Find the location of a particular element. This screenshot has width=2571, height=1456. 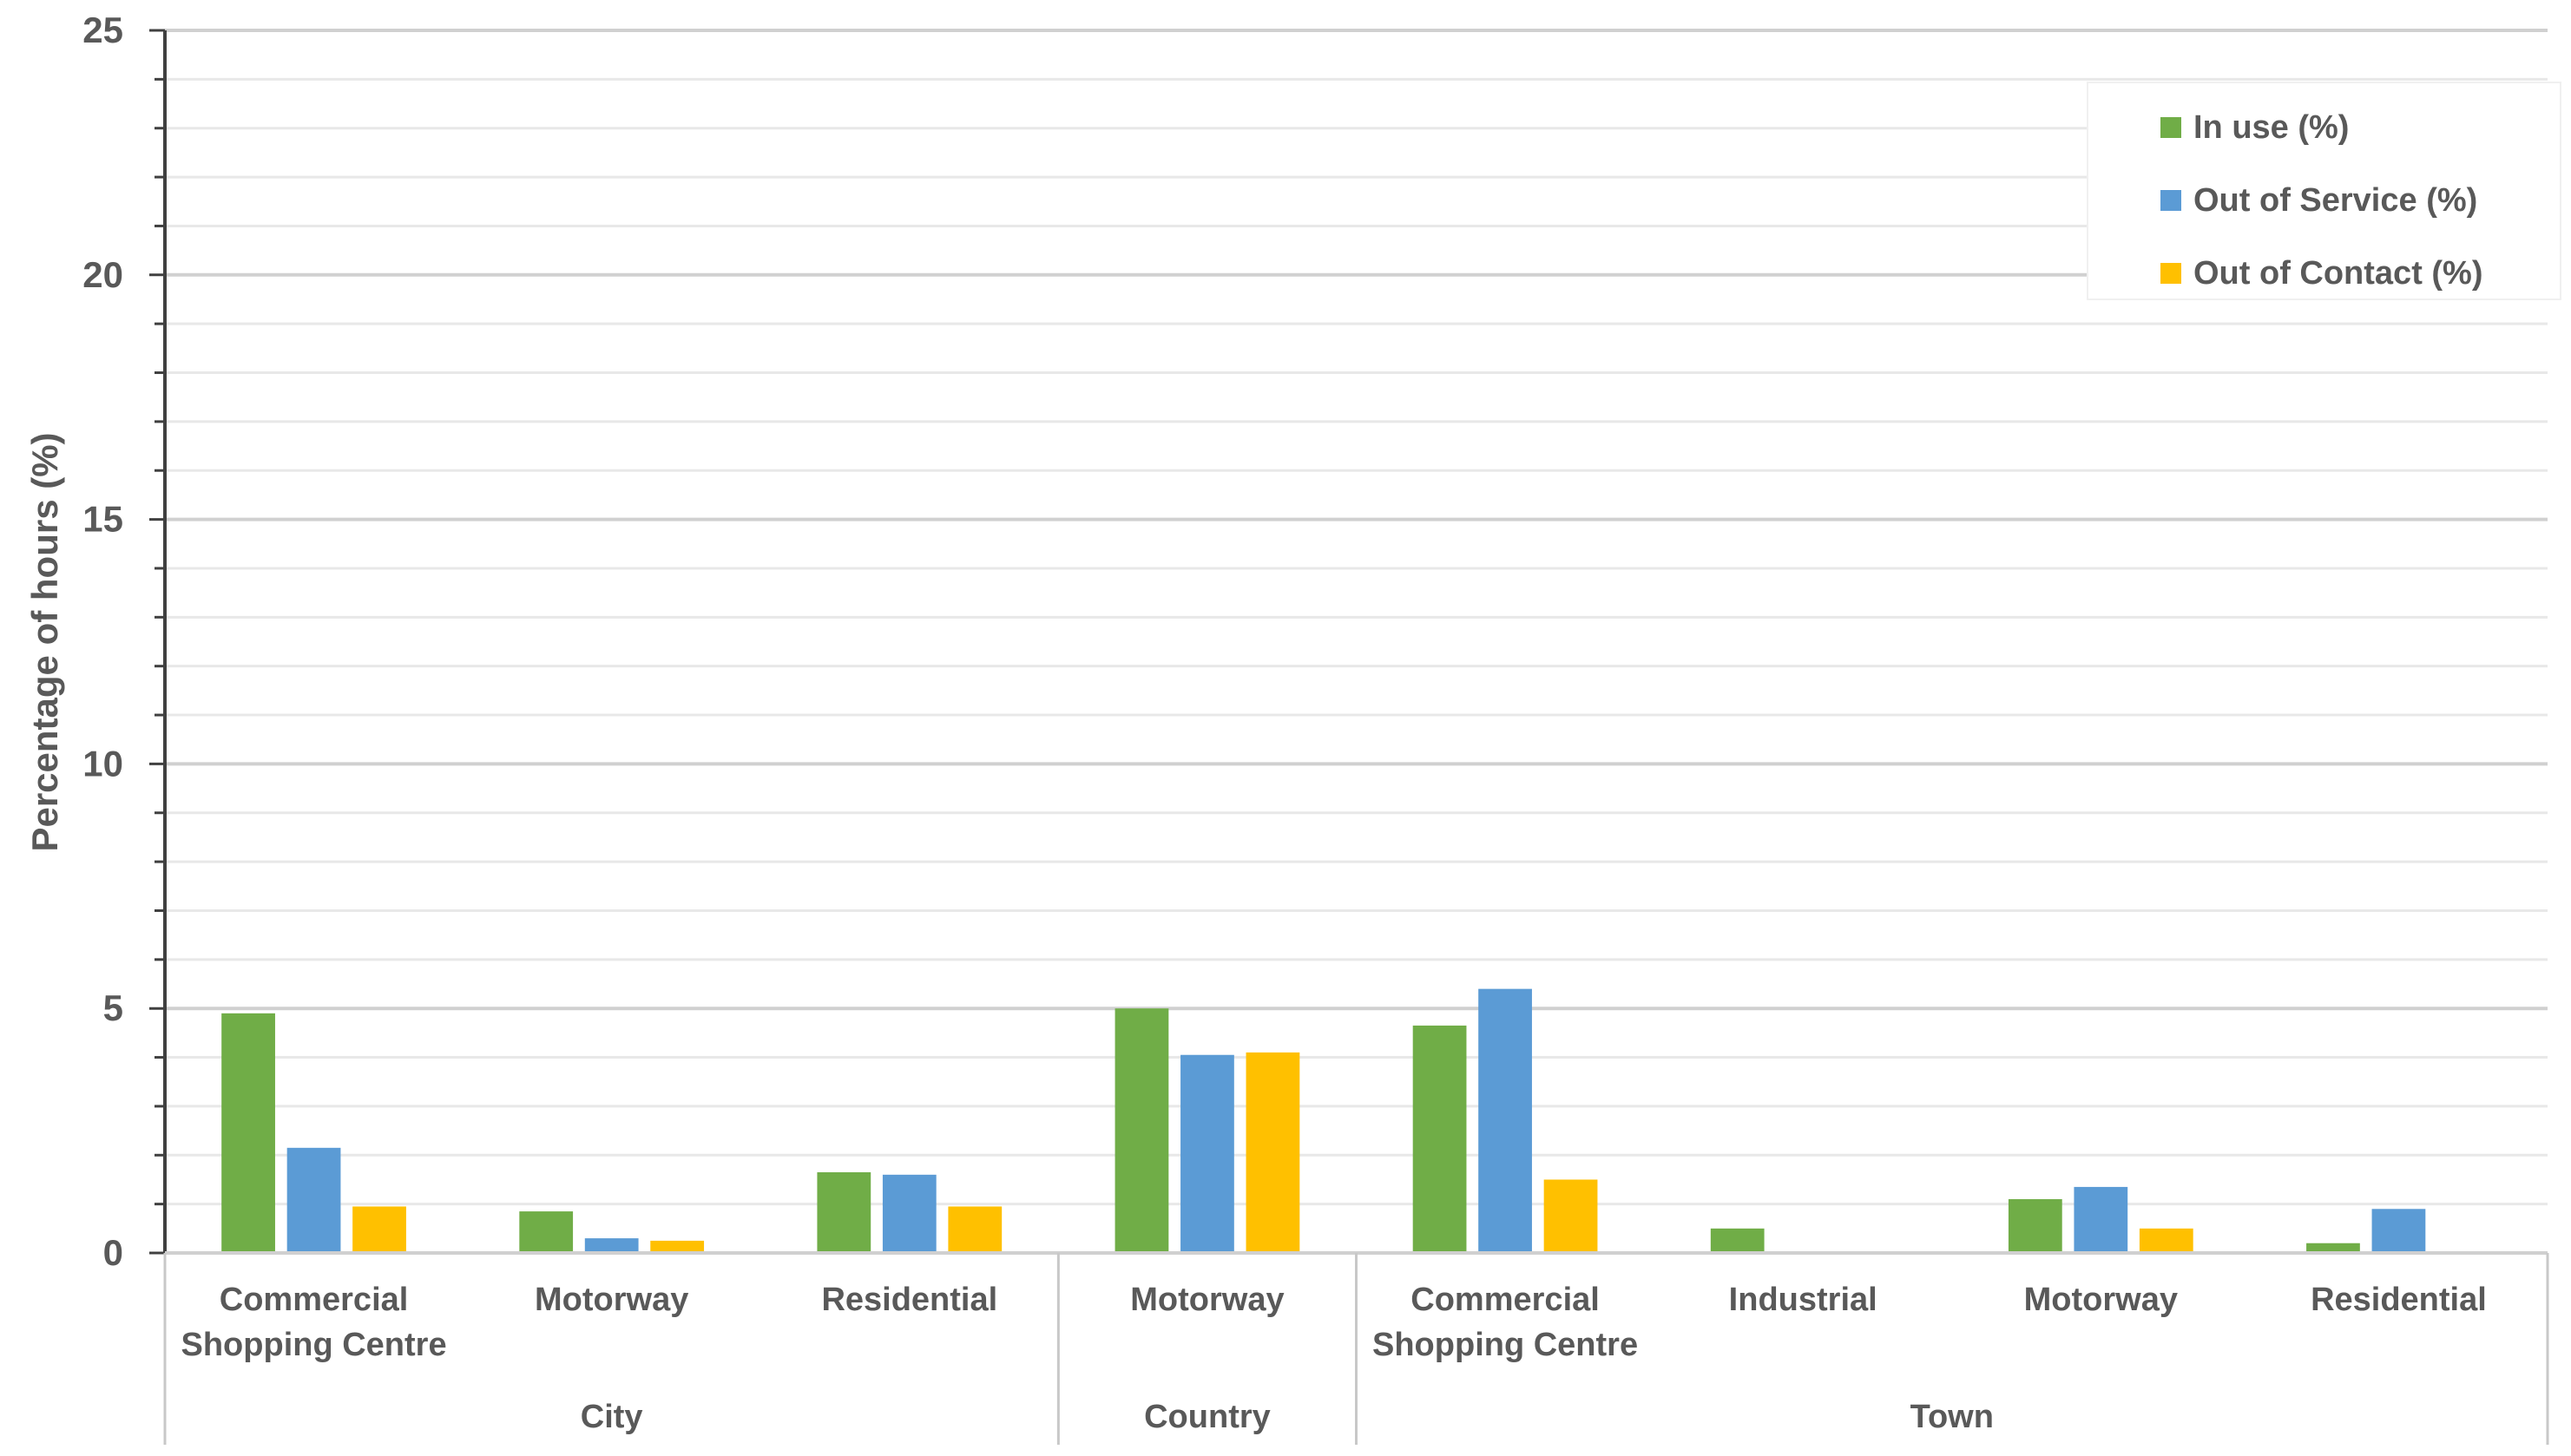

legend-label: Out of Service (%) is located at coordinates (2335, 200).